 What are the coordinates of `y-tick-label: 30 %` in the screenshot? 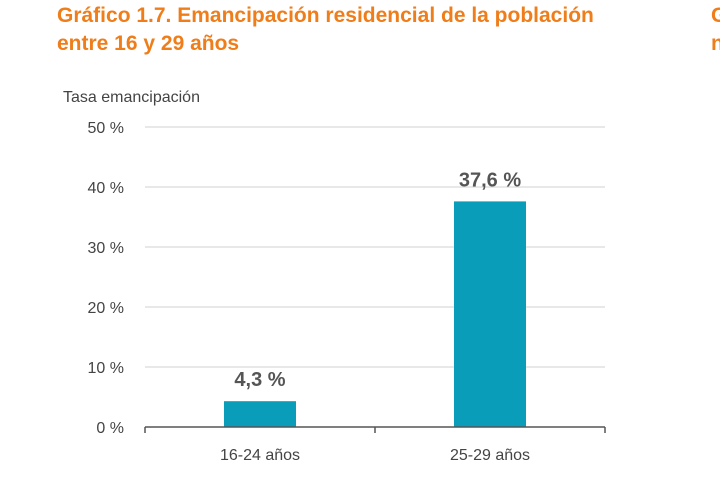 It's located at (106, 248).